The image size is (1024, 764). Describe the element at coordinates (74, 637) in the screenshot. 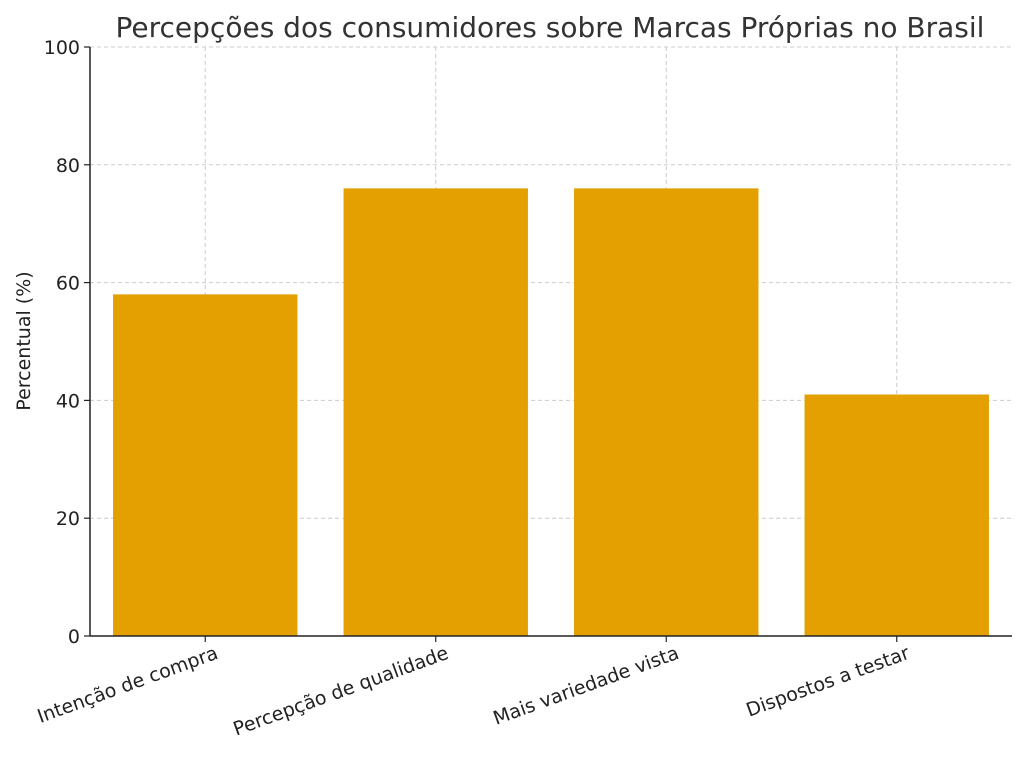

I see `y-tick-label: 0` at that location.